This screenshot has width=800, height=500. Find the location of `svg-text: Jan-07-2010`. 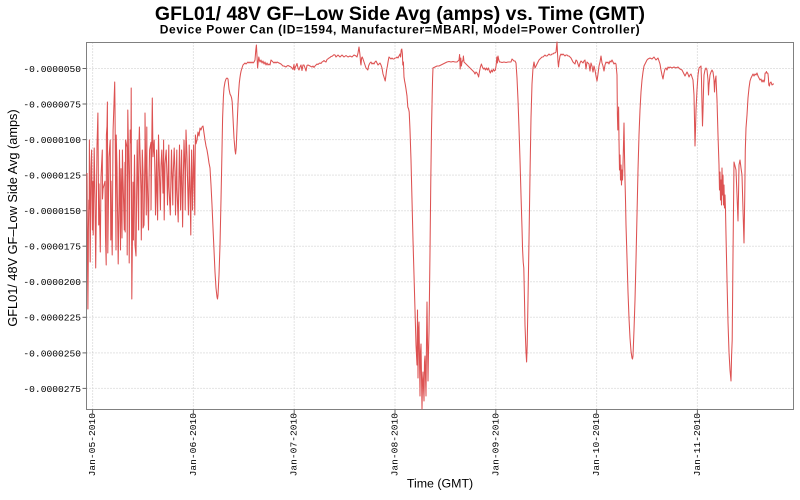

svg-text: Jan-07-2010 is located at coordinates (294, 445).